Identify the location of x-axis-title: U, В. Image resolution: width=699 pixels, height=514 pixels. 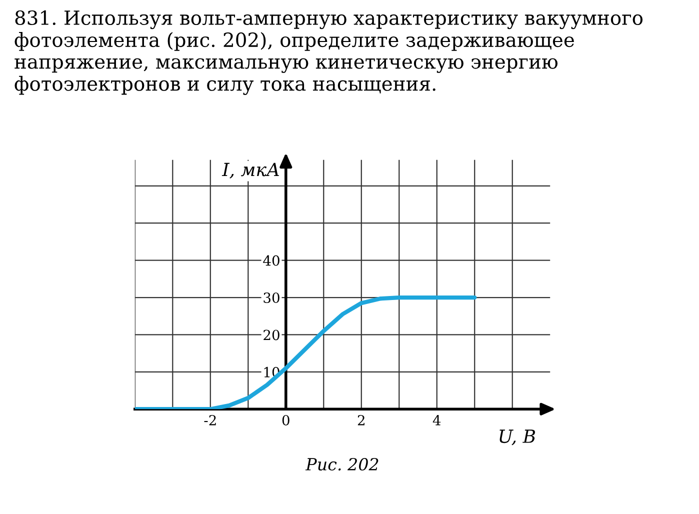
(518, 438).